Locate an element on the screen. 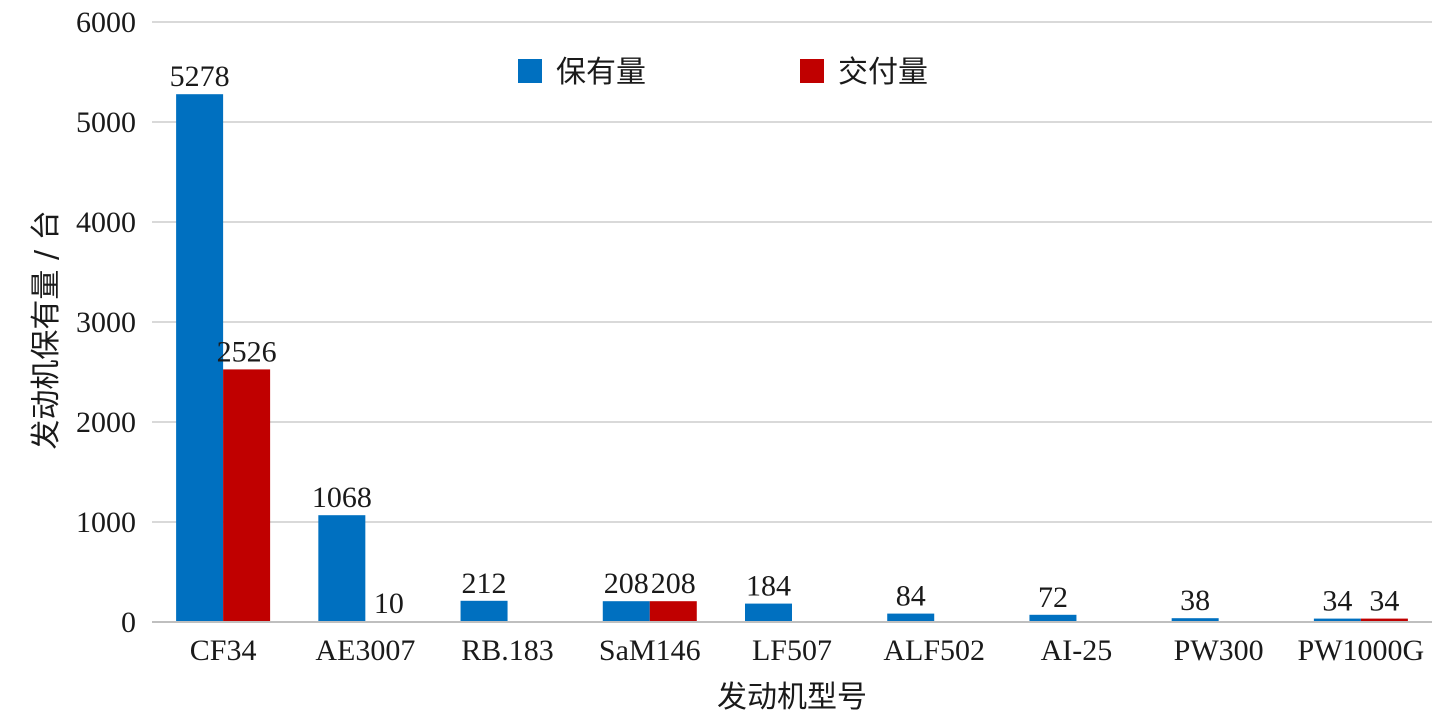 This screenshot has width=1441, height=722. legend: 保有量 交付量 is located at coordinates (723, 72).